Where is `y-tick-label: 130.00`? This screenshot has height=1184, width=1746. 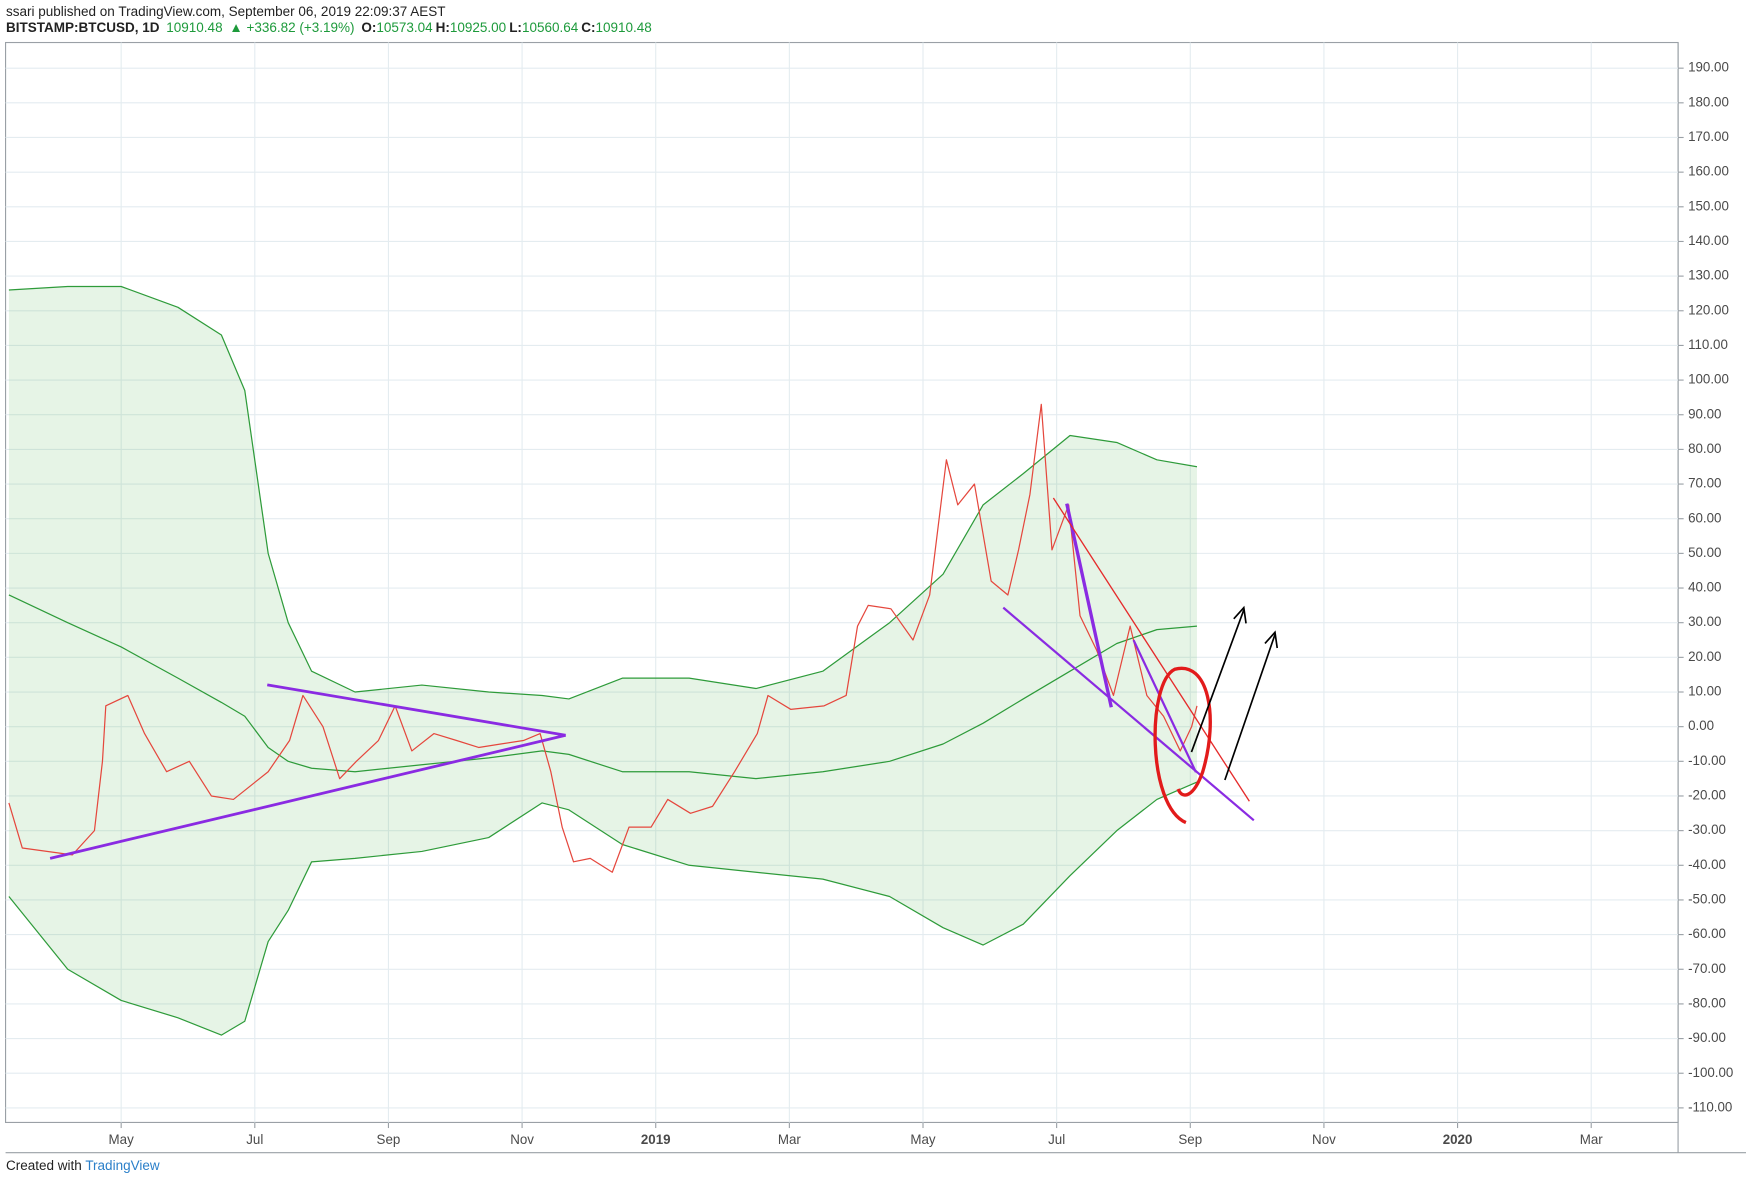
y-tick-label: 130.00 is located at coordinates (1708, 275).